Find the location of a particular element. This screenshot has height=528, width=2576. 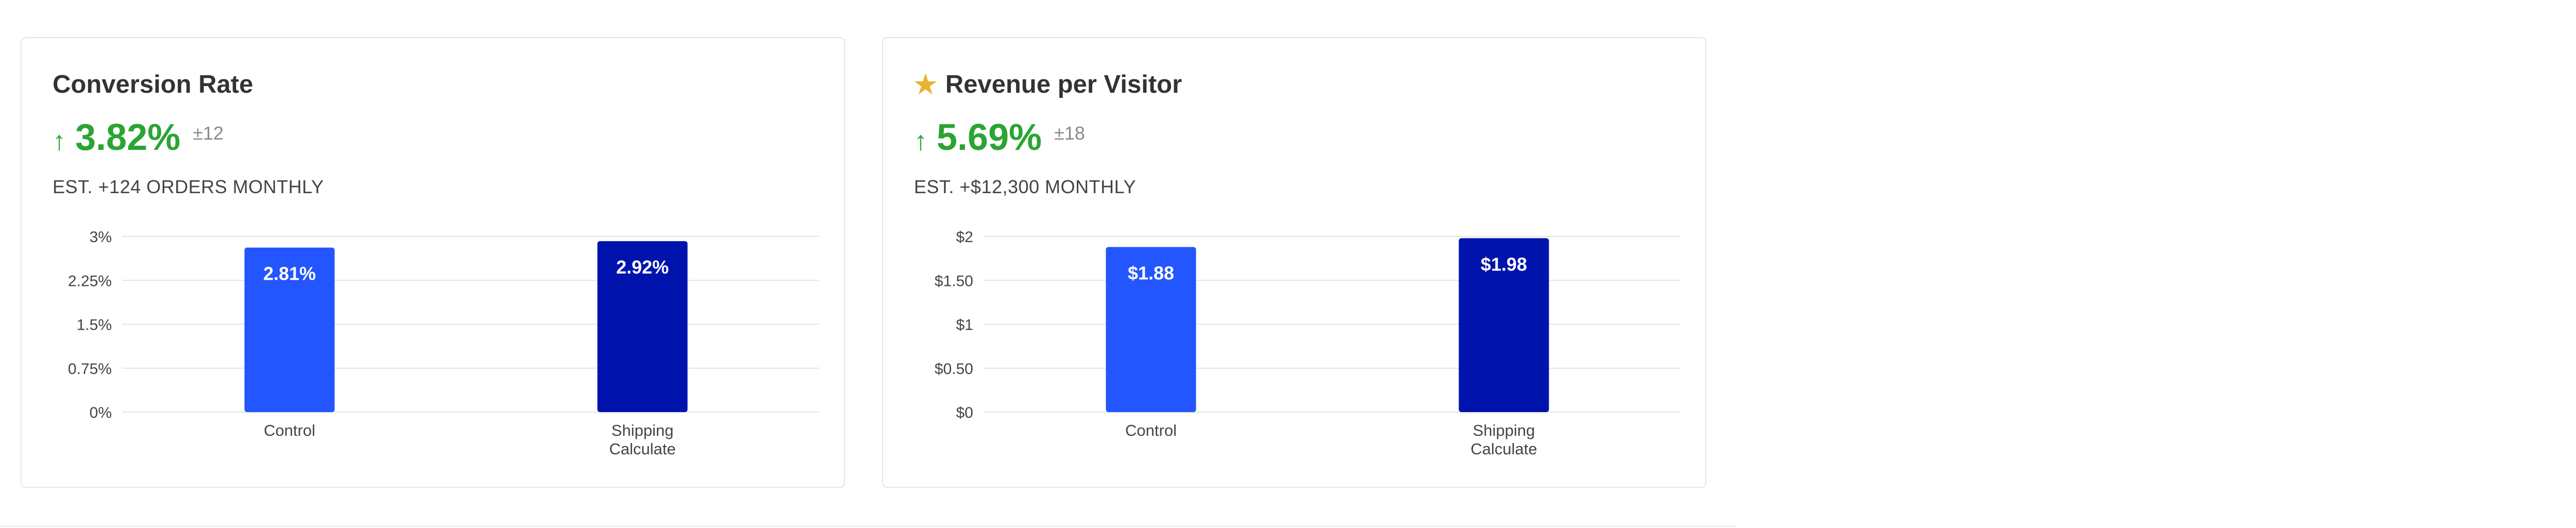

revenue-per-visitor-title: Revenue per Visitor is located at coordinates (1063, 85).